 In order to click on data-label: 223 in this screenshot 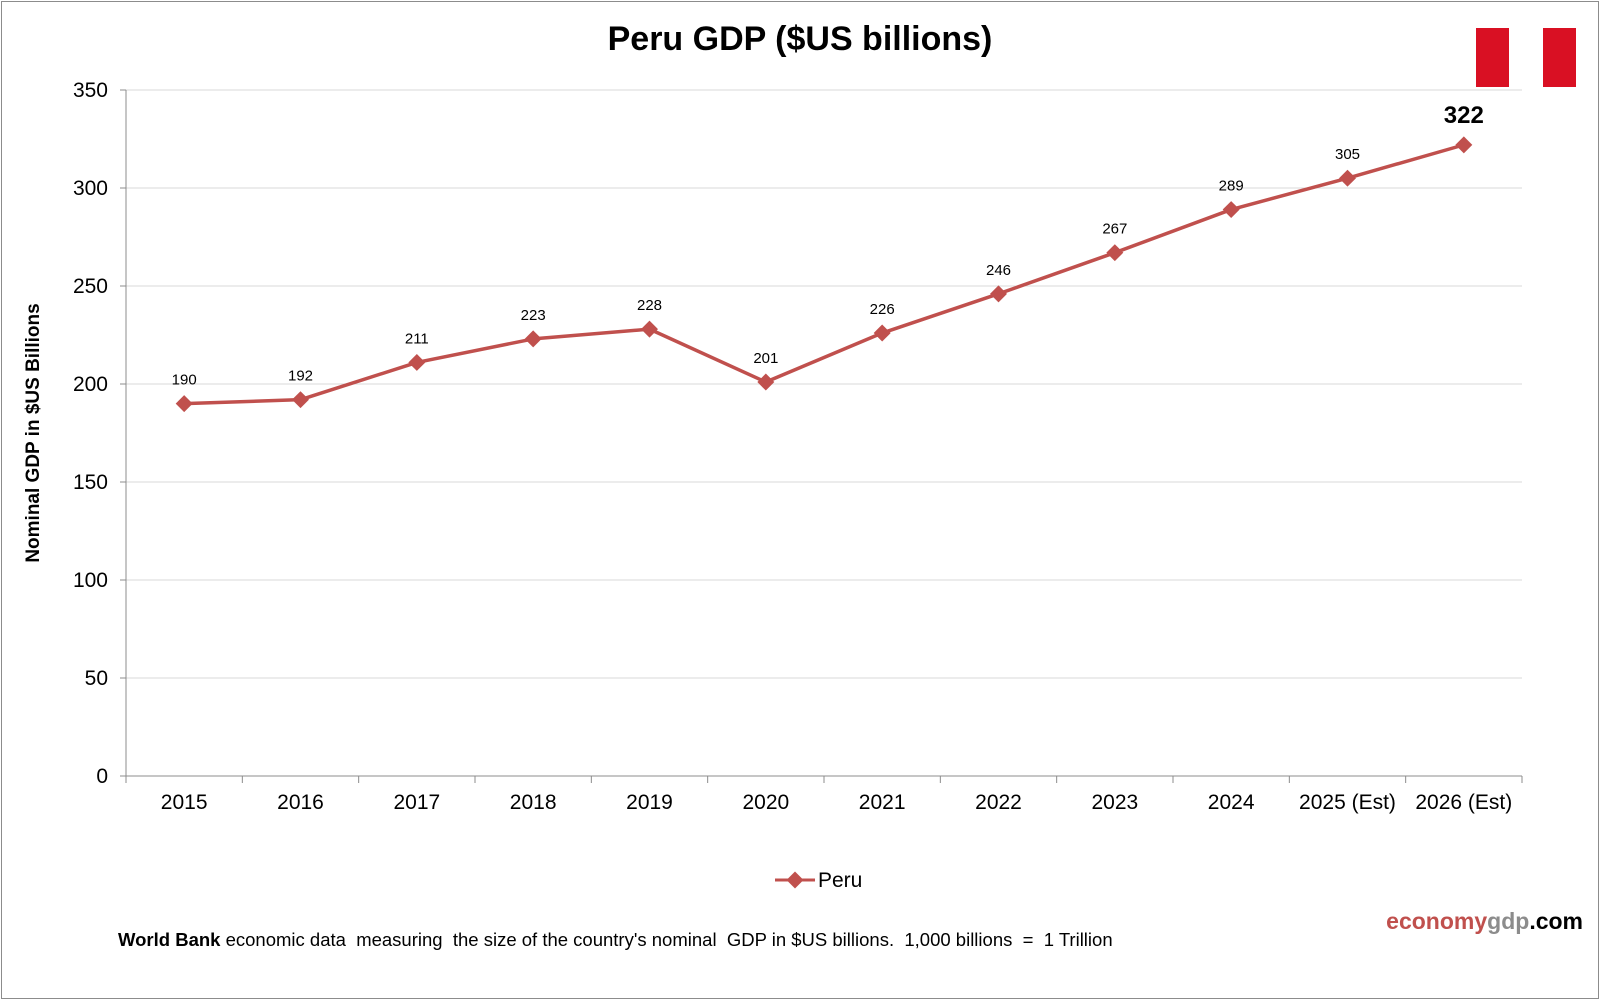, I will do `click(533, 315)`.